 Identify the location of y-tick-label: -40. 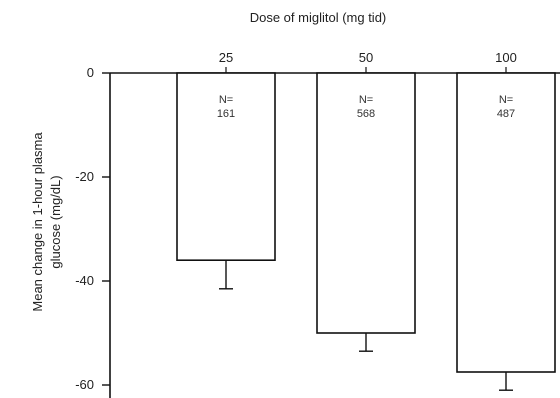
(84, 280).